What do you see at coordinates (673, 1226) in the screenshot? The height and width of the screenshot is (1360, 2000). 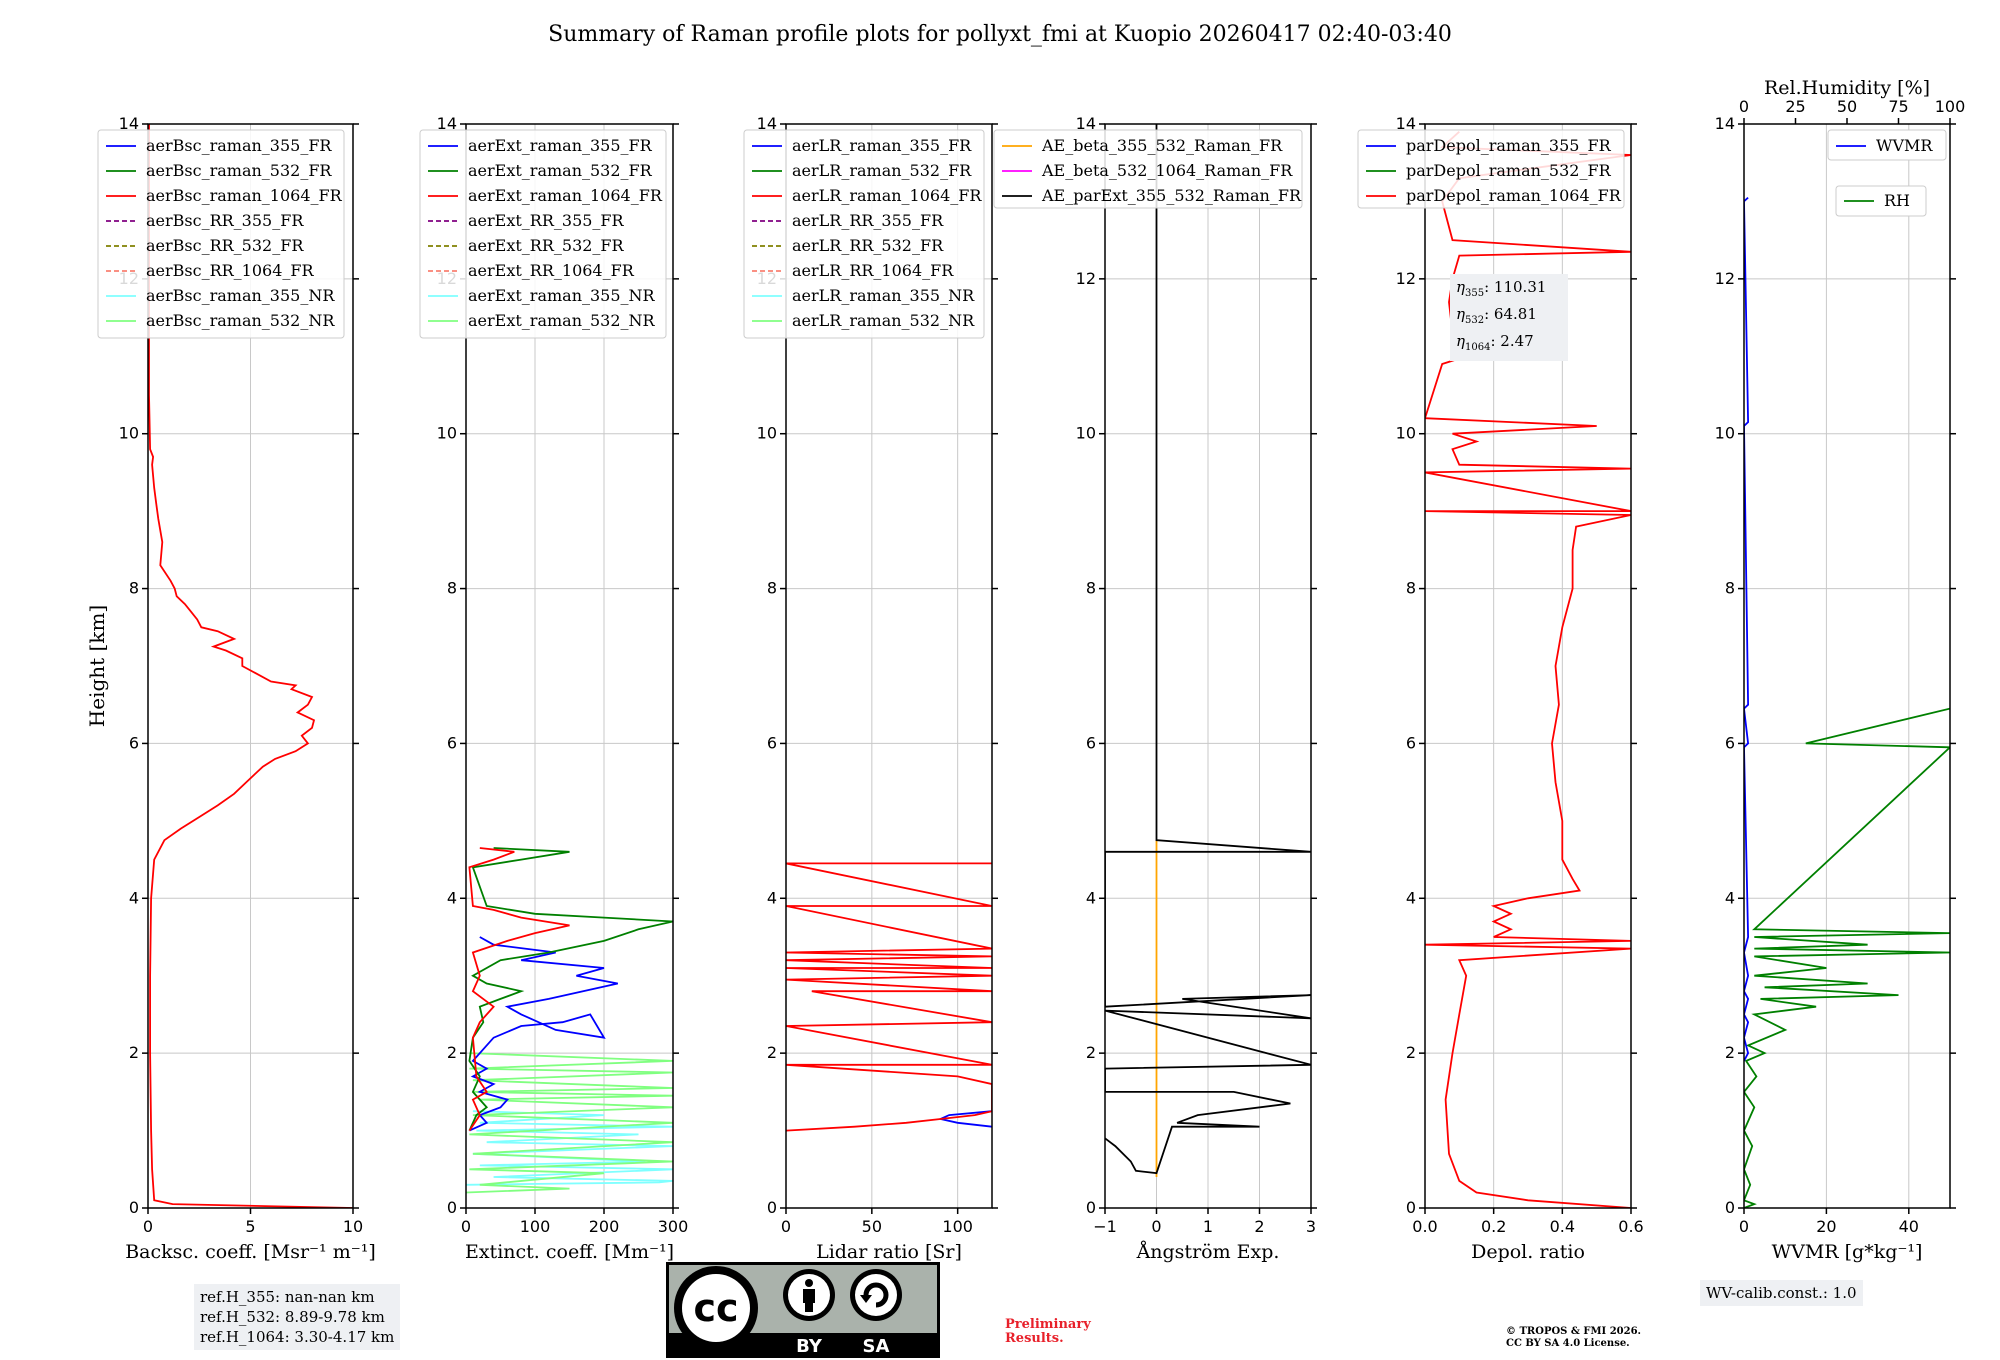 I see `x-tick-label: 300` at bounding box center [673, 1226].